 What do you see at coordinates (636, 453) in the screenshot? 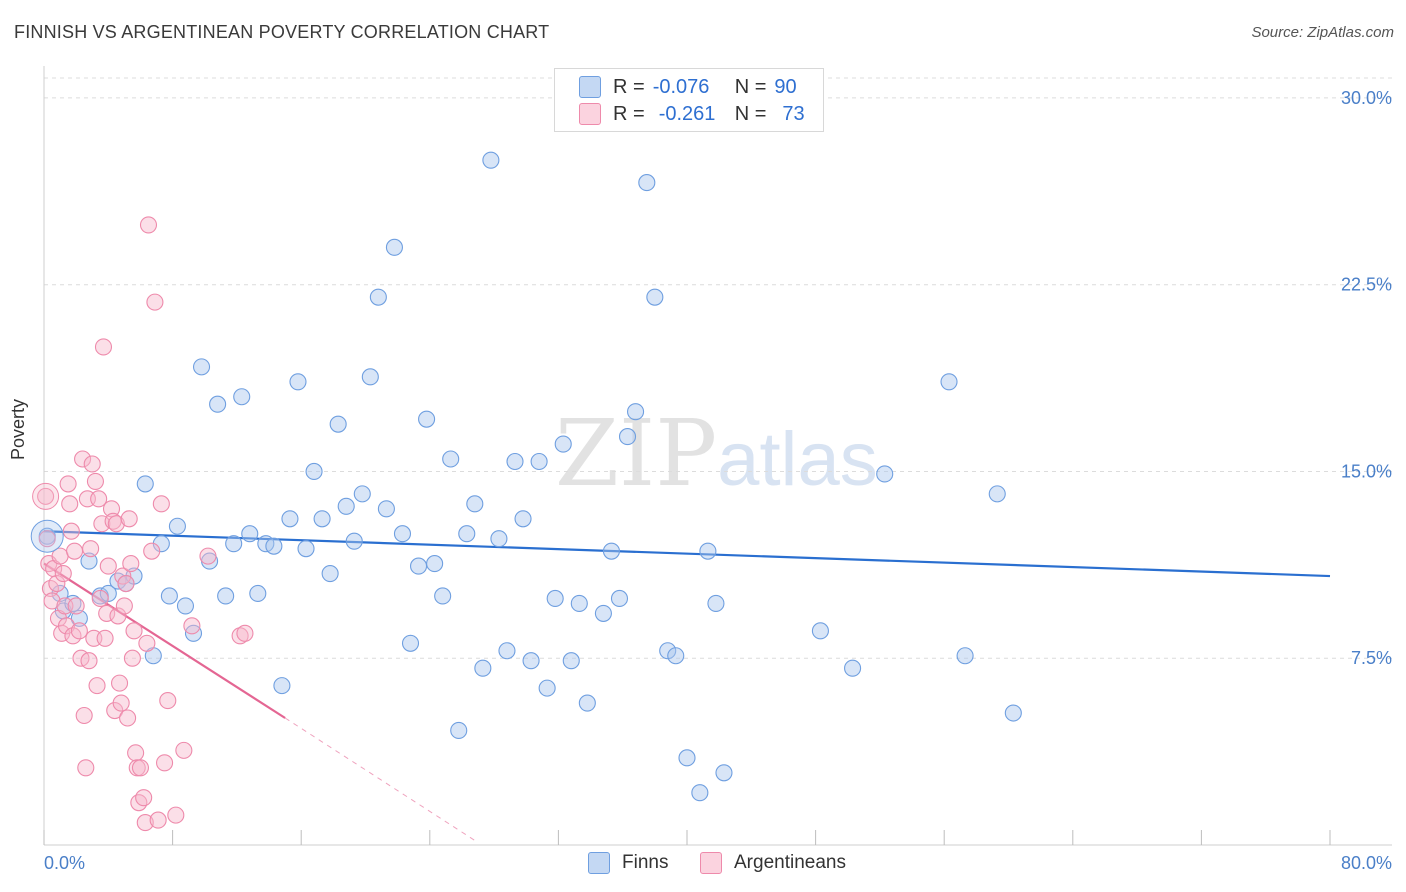
I see `watermark-main: ZIP` at bounding box center [636, 453].